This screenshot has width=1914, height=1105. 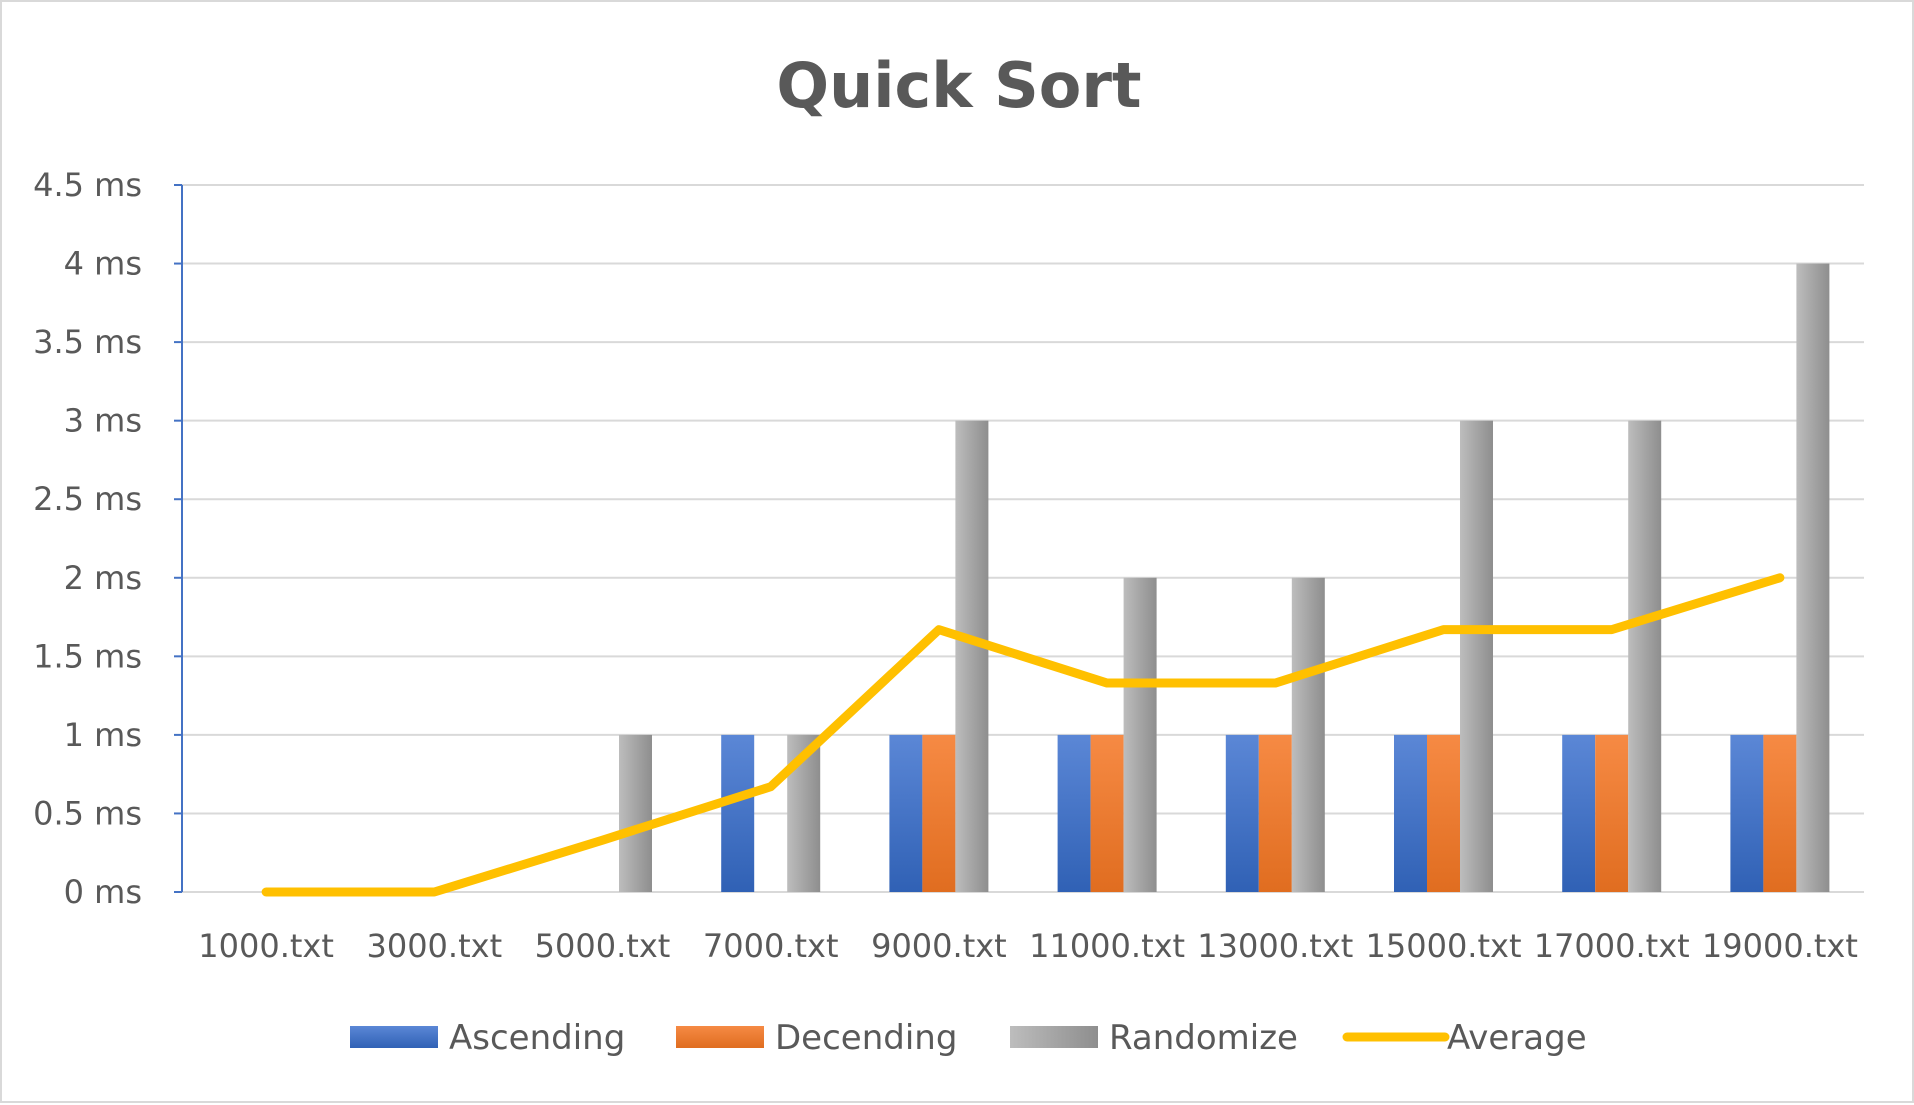 I want to click on y-tick-label: 3 ms, so click(x=103, y=421).